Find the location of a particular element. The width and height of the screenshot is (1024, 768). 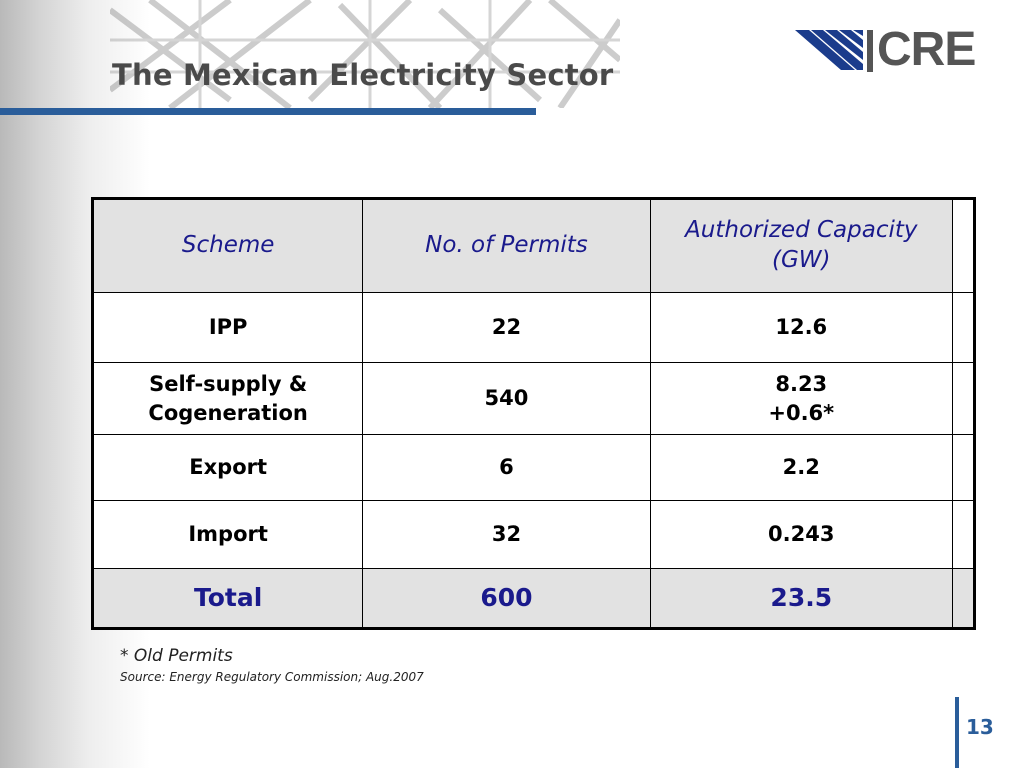

table-row: Import 32 0.243 is located at coordinates (533, 534).